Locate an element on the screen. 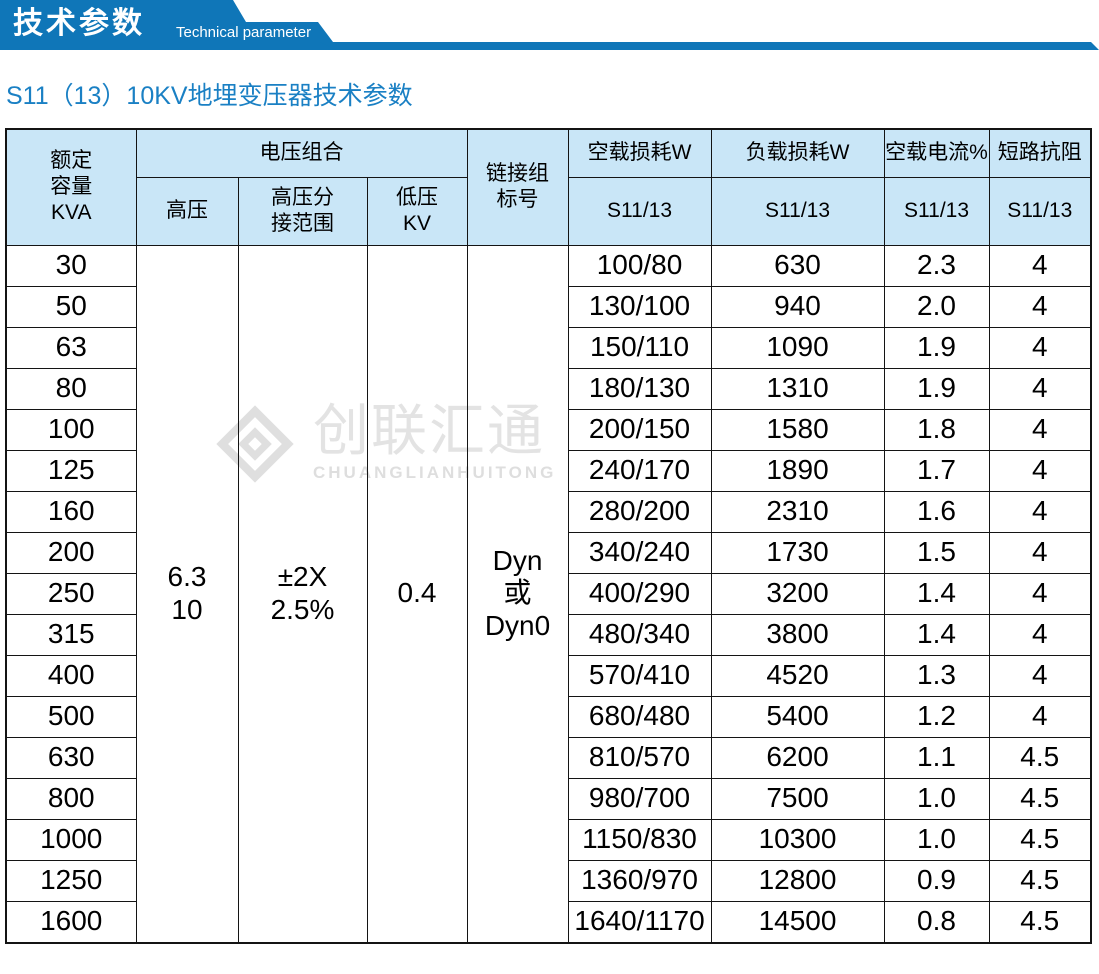 The width and height of the screenshot is (1099, 974). cell-no-load-loss: 130/100 is located at coordinates (639, 306).